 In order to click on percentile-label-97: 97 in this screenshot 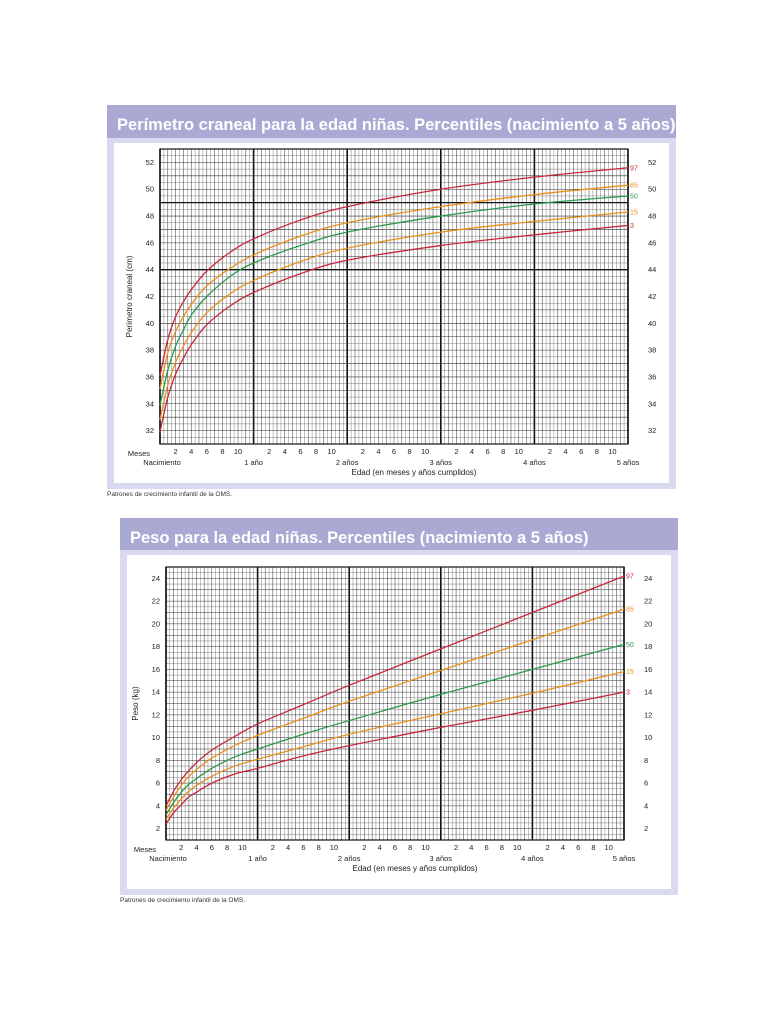, I will do `click(634, 168)`.